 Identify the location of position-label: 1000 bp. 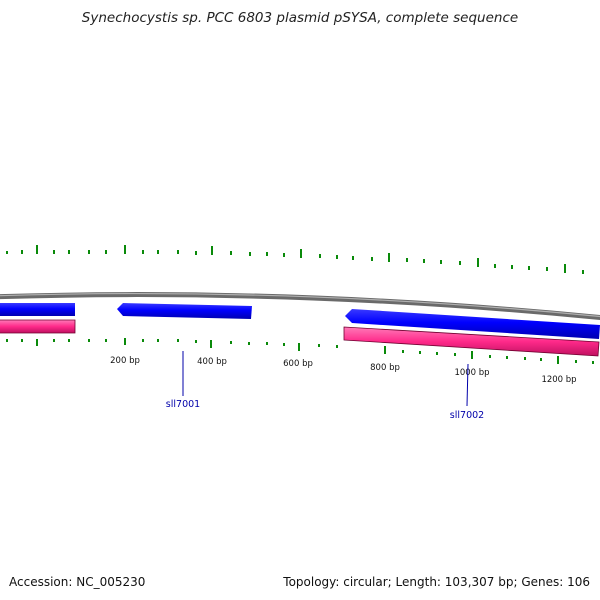
(471, 373).